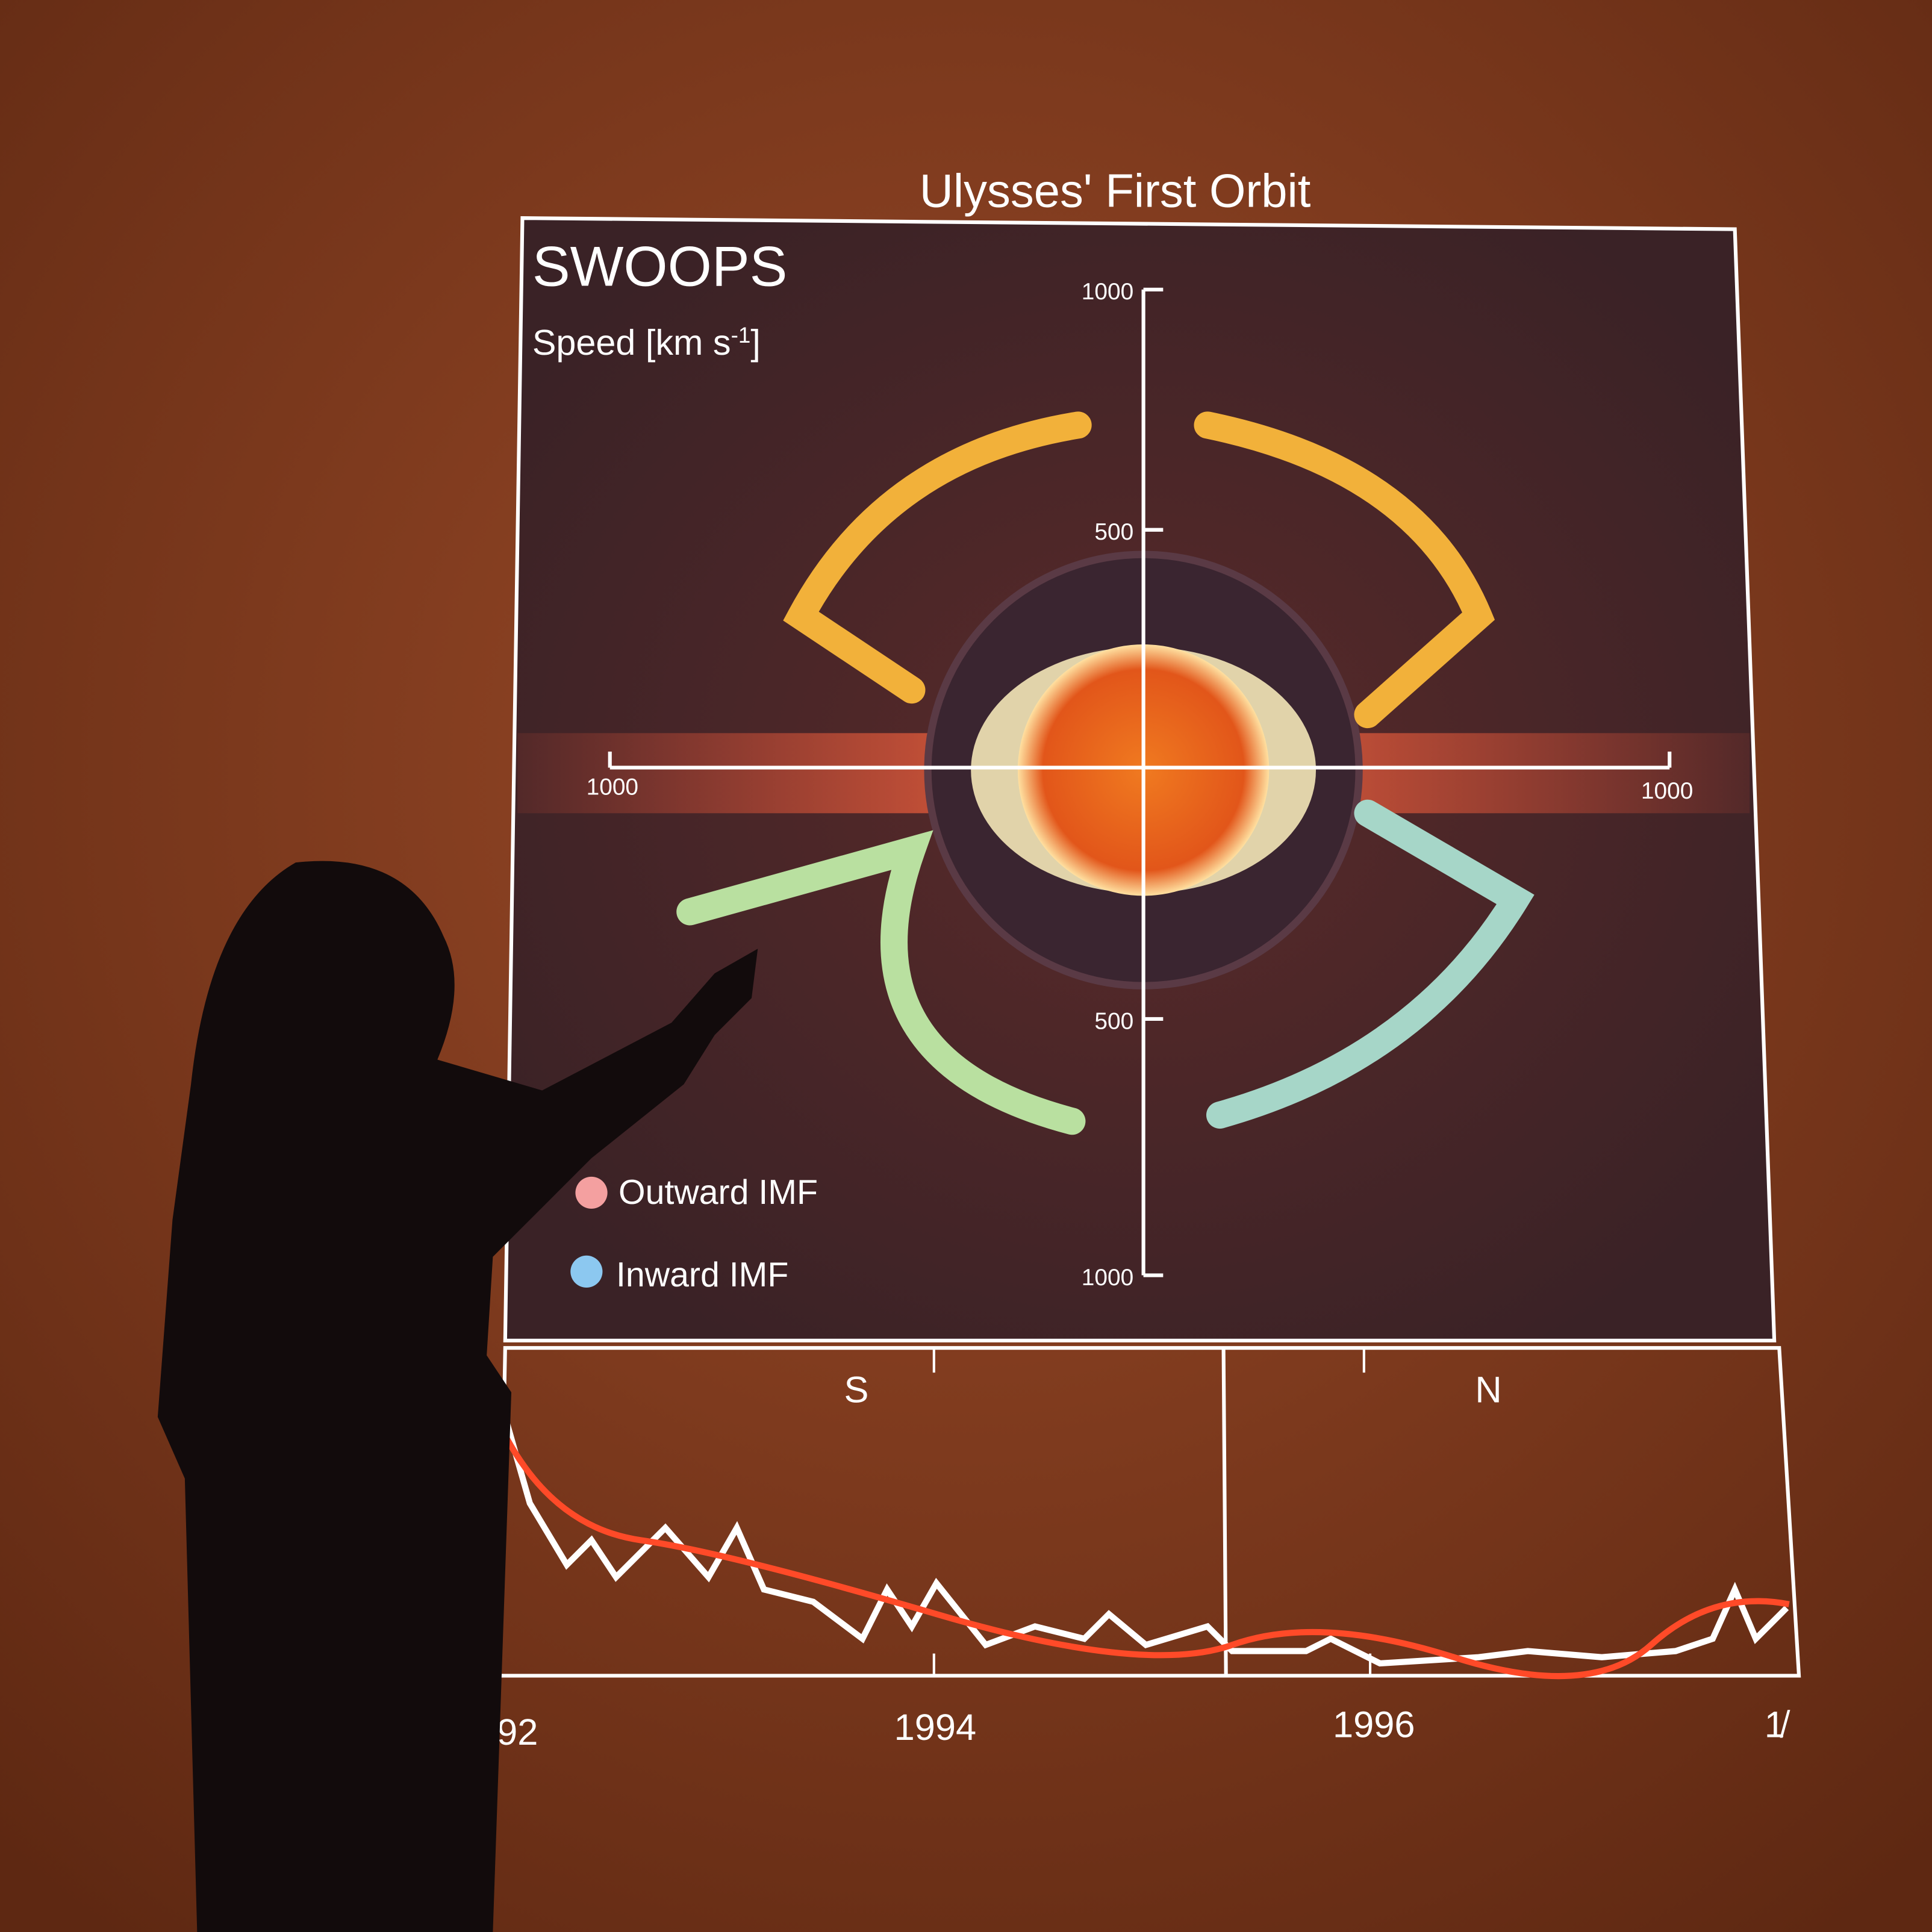  Describe the element at coordinates (741, 335) in the screenshot. I see `quantity-exponent: -1` at that location.